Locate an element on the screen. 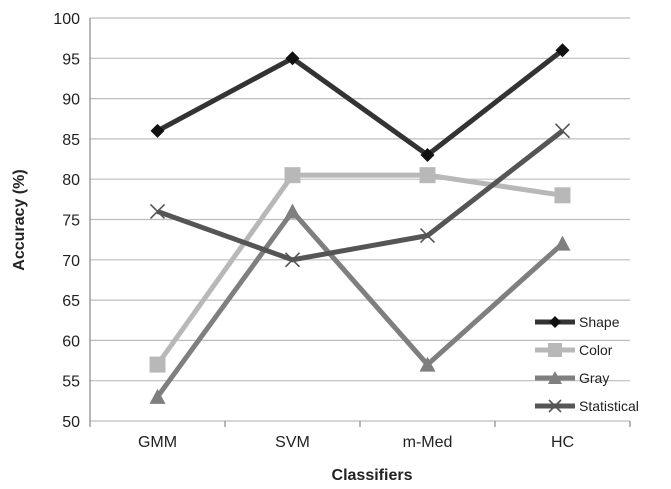  y-tick-label: 70 is located at coordinates (71, 261).